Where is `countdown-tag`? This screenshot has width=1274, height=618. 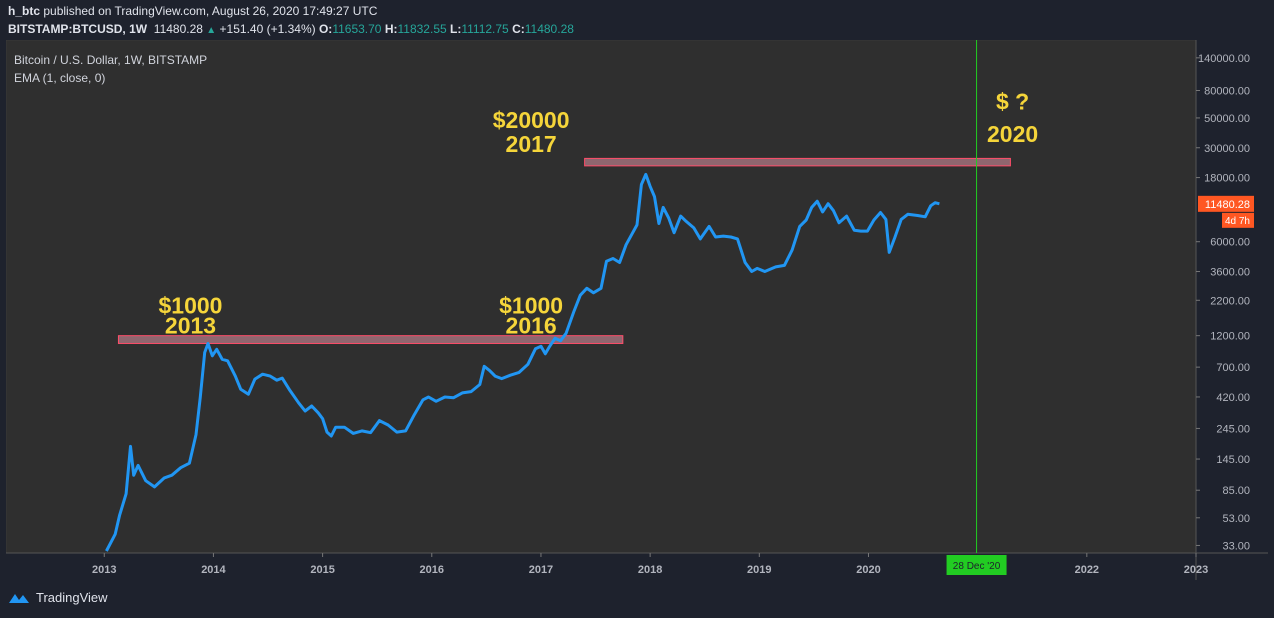
countdown-tag is located at coordinates (1238, 220).